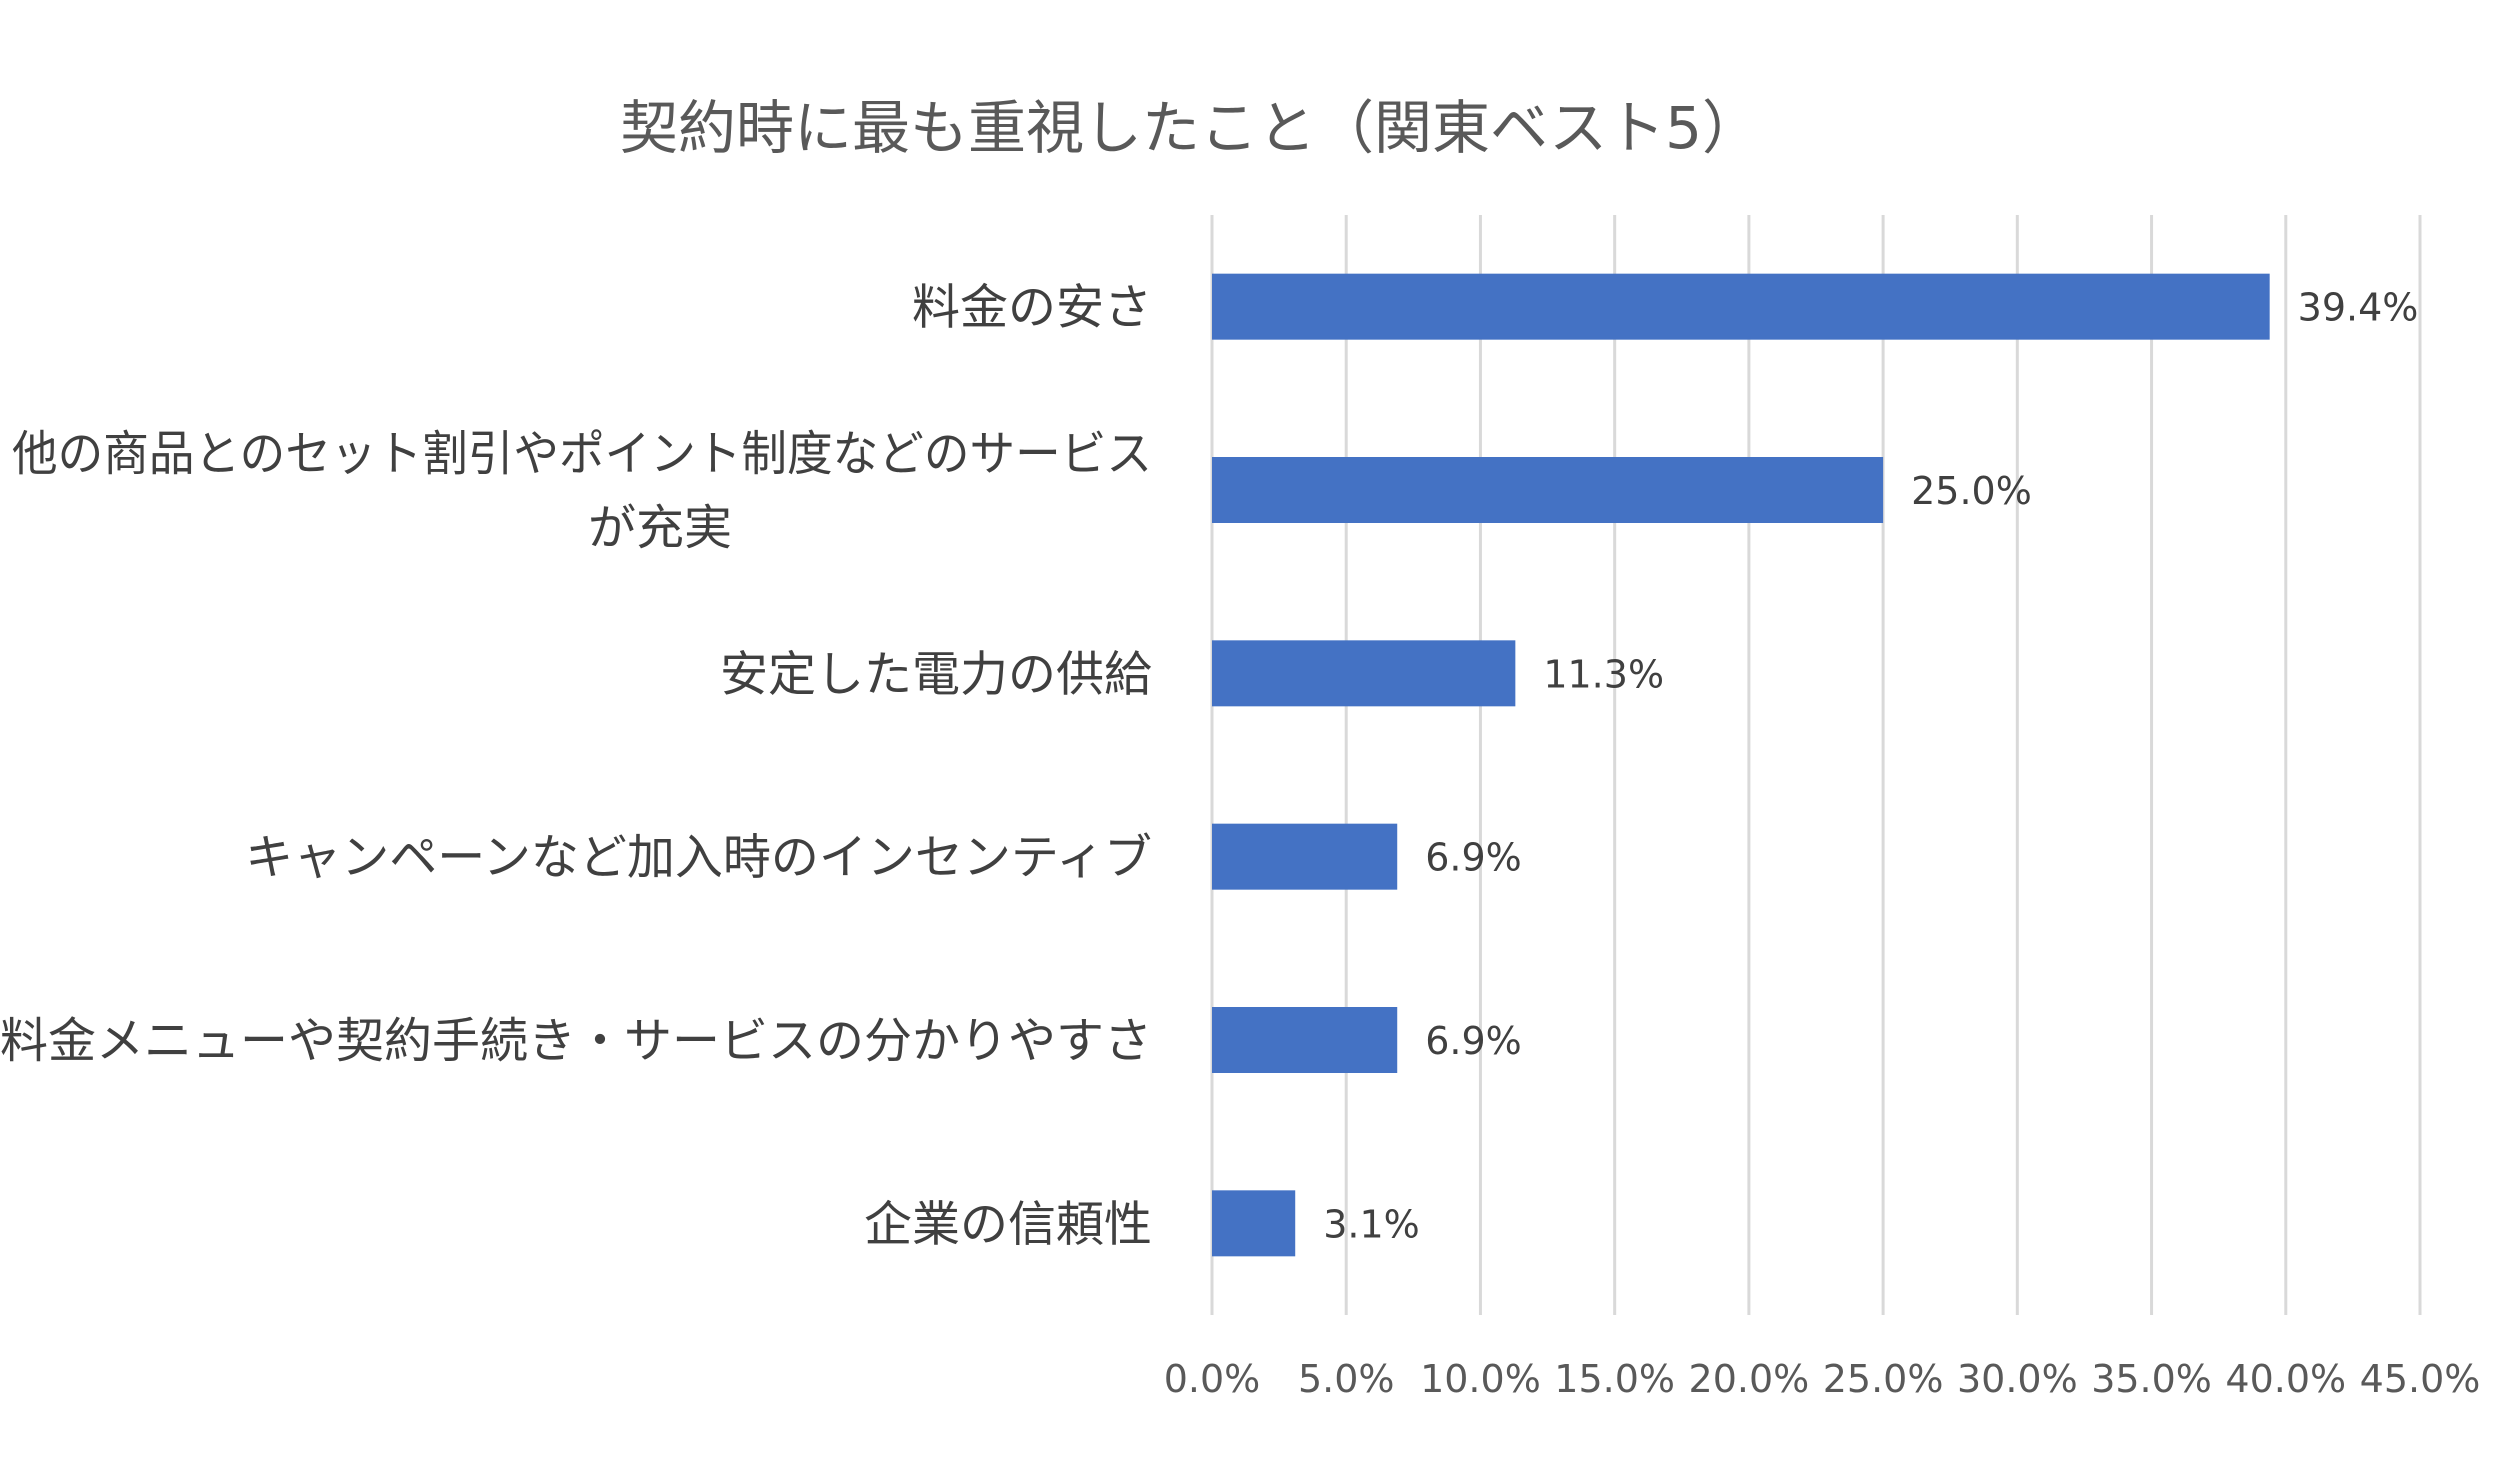 The height and width of the screenshot is (1457, 2502). Describe the element at coordinates (1603, 674) in the screenshot. I see `bar-data-label: 11.3%` at that location.